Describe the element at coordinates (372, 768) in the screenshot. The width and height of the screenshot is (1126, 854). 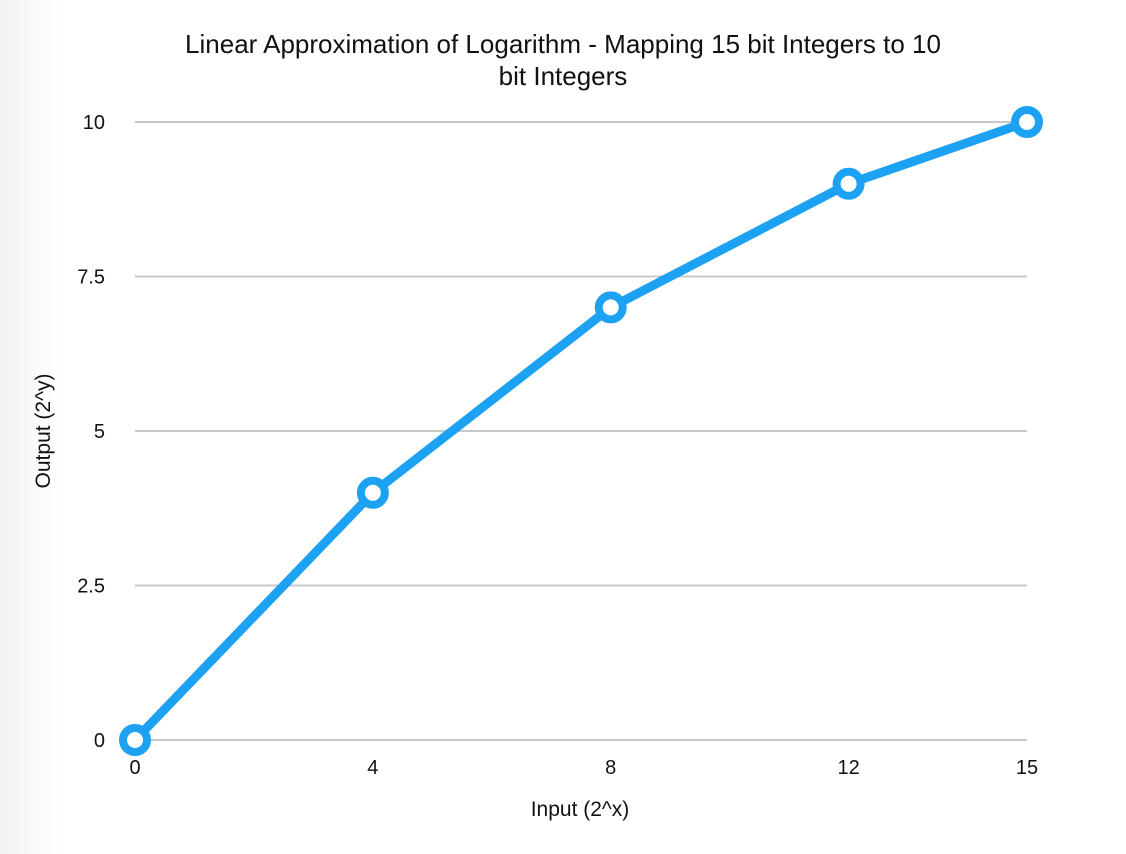
I see `x-tick-label: 4` at that location.